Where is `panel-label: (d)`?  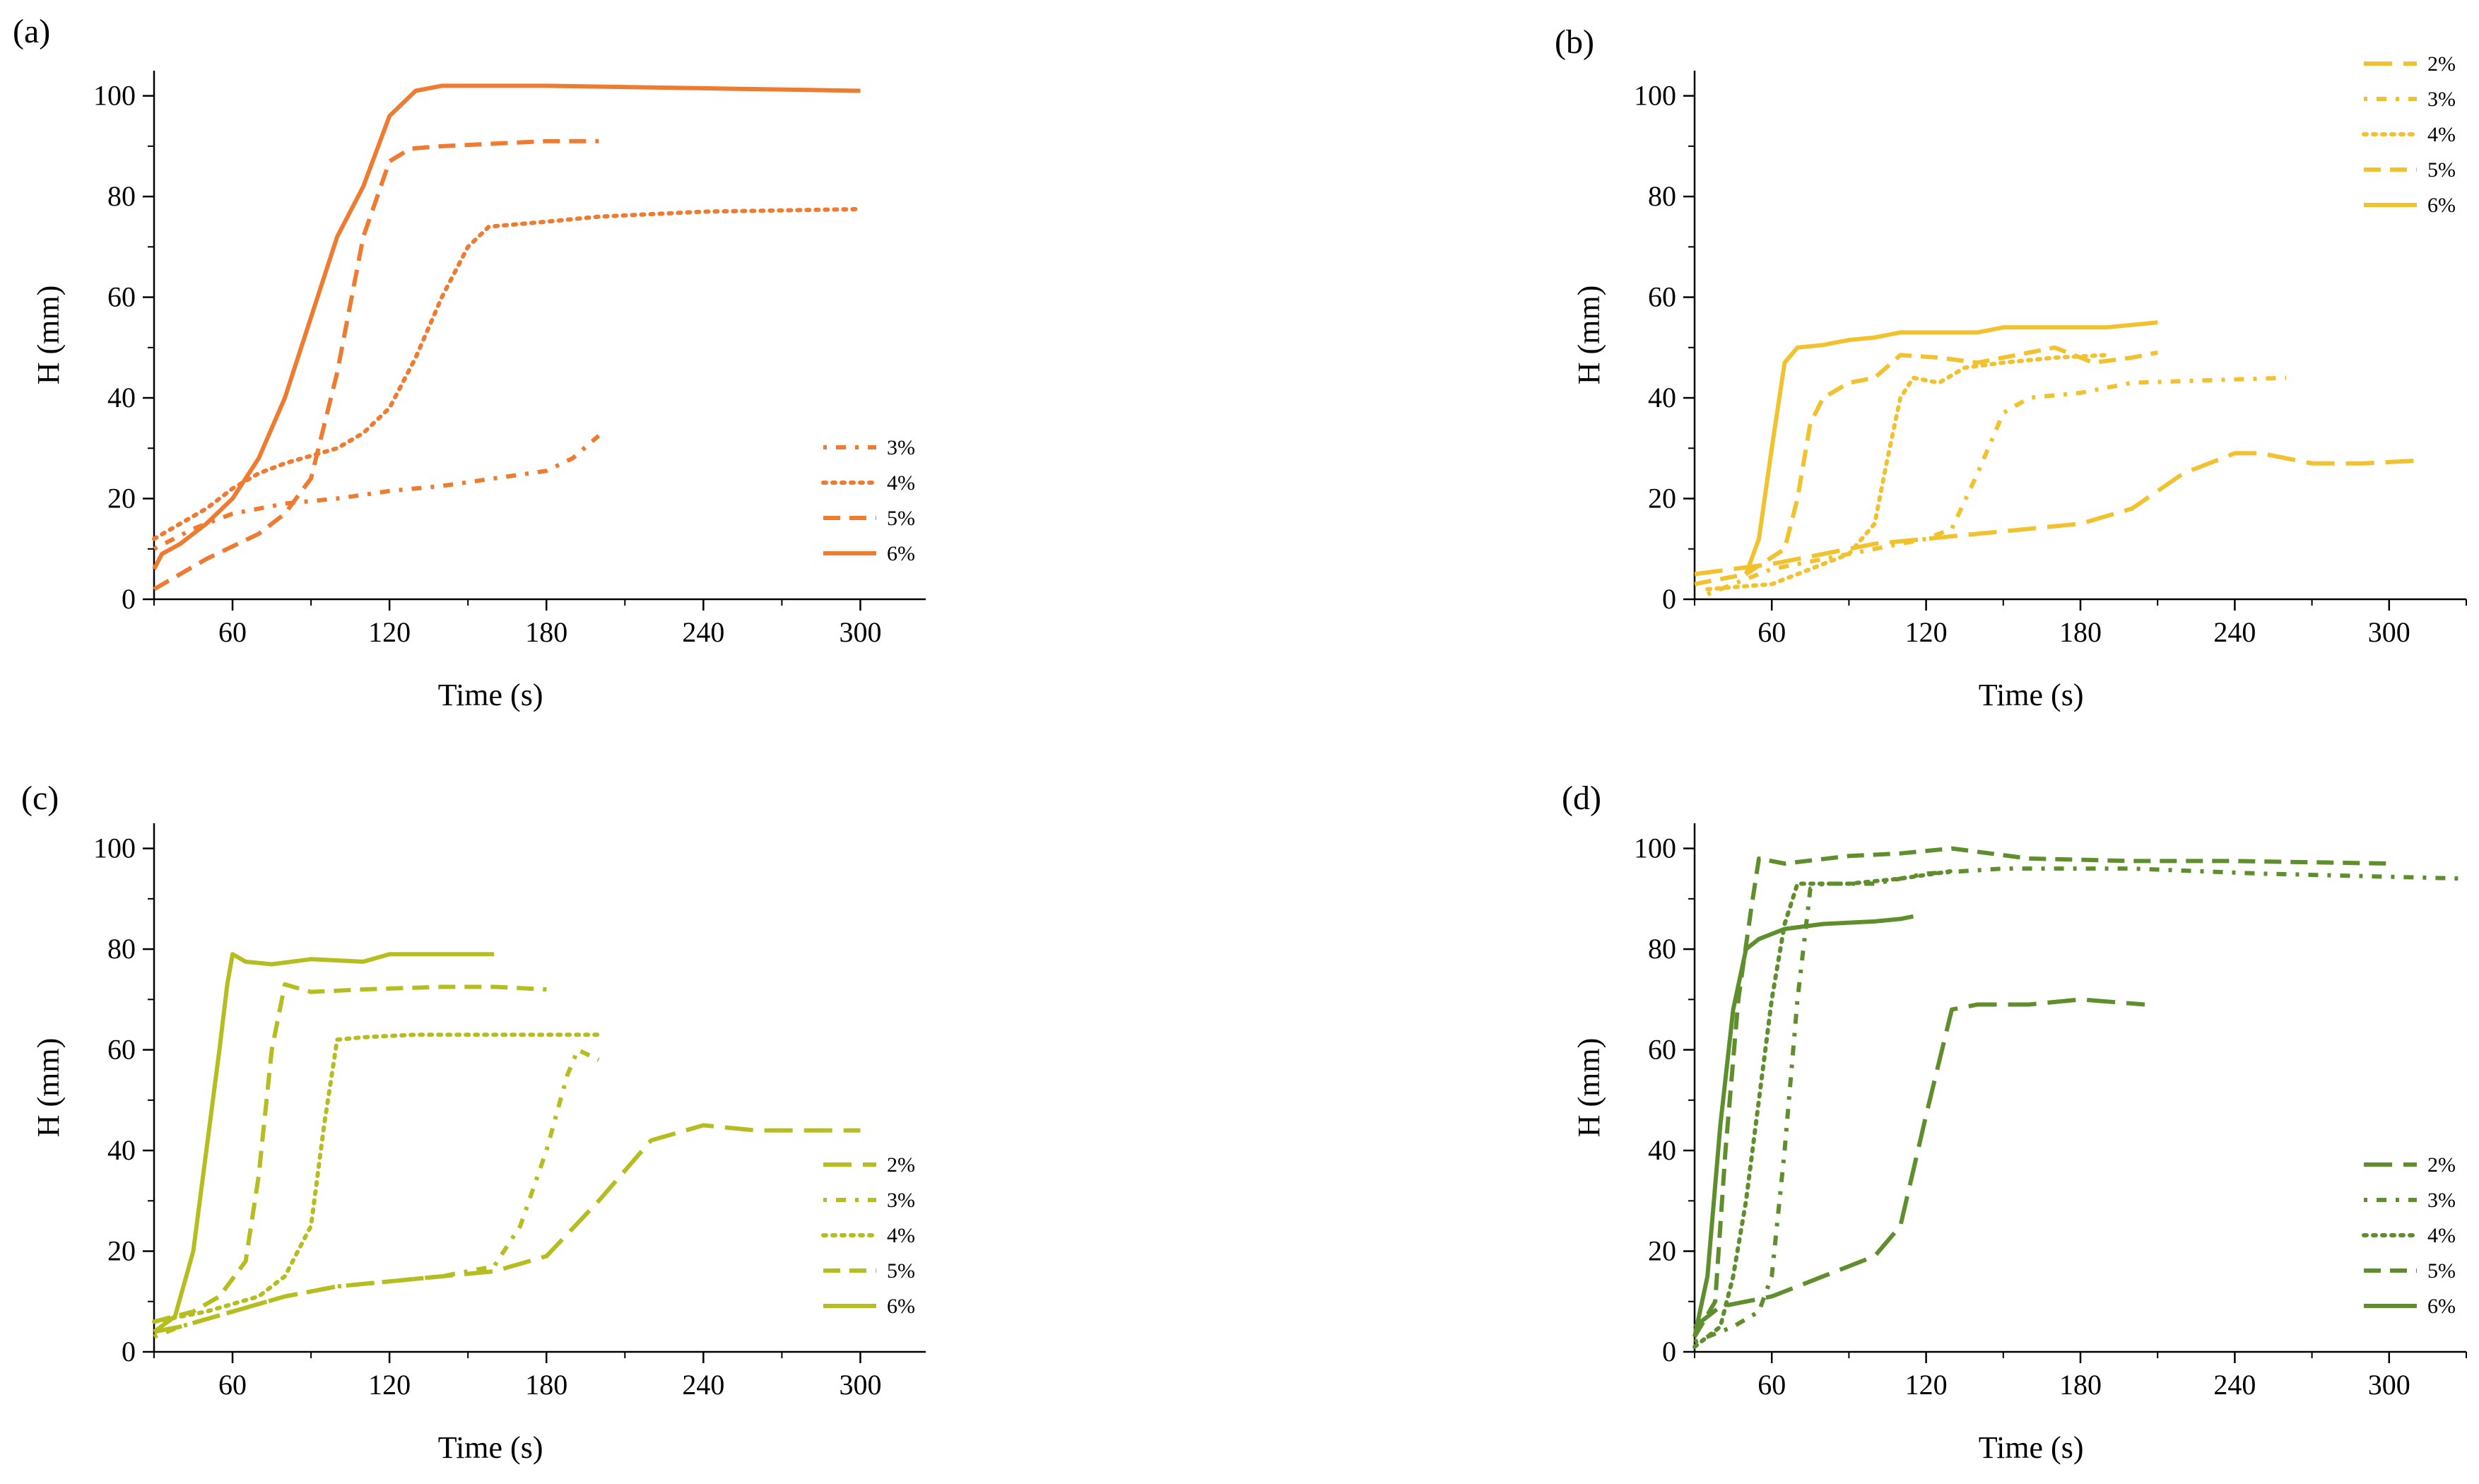
panel-label: (d) is located at coordinates (1581, 798).